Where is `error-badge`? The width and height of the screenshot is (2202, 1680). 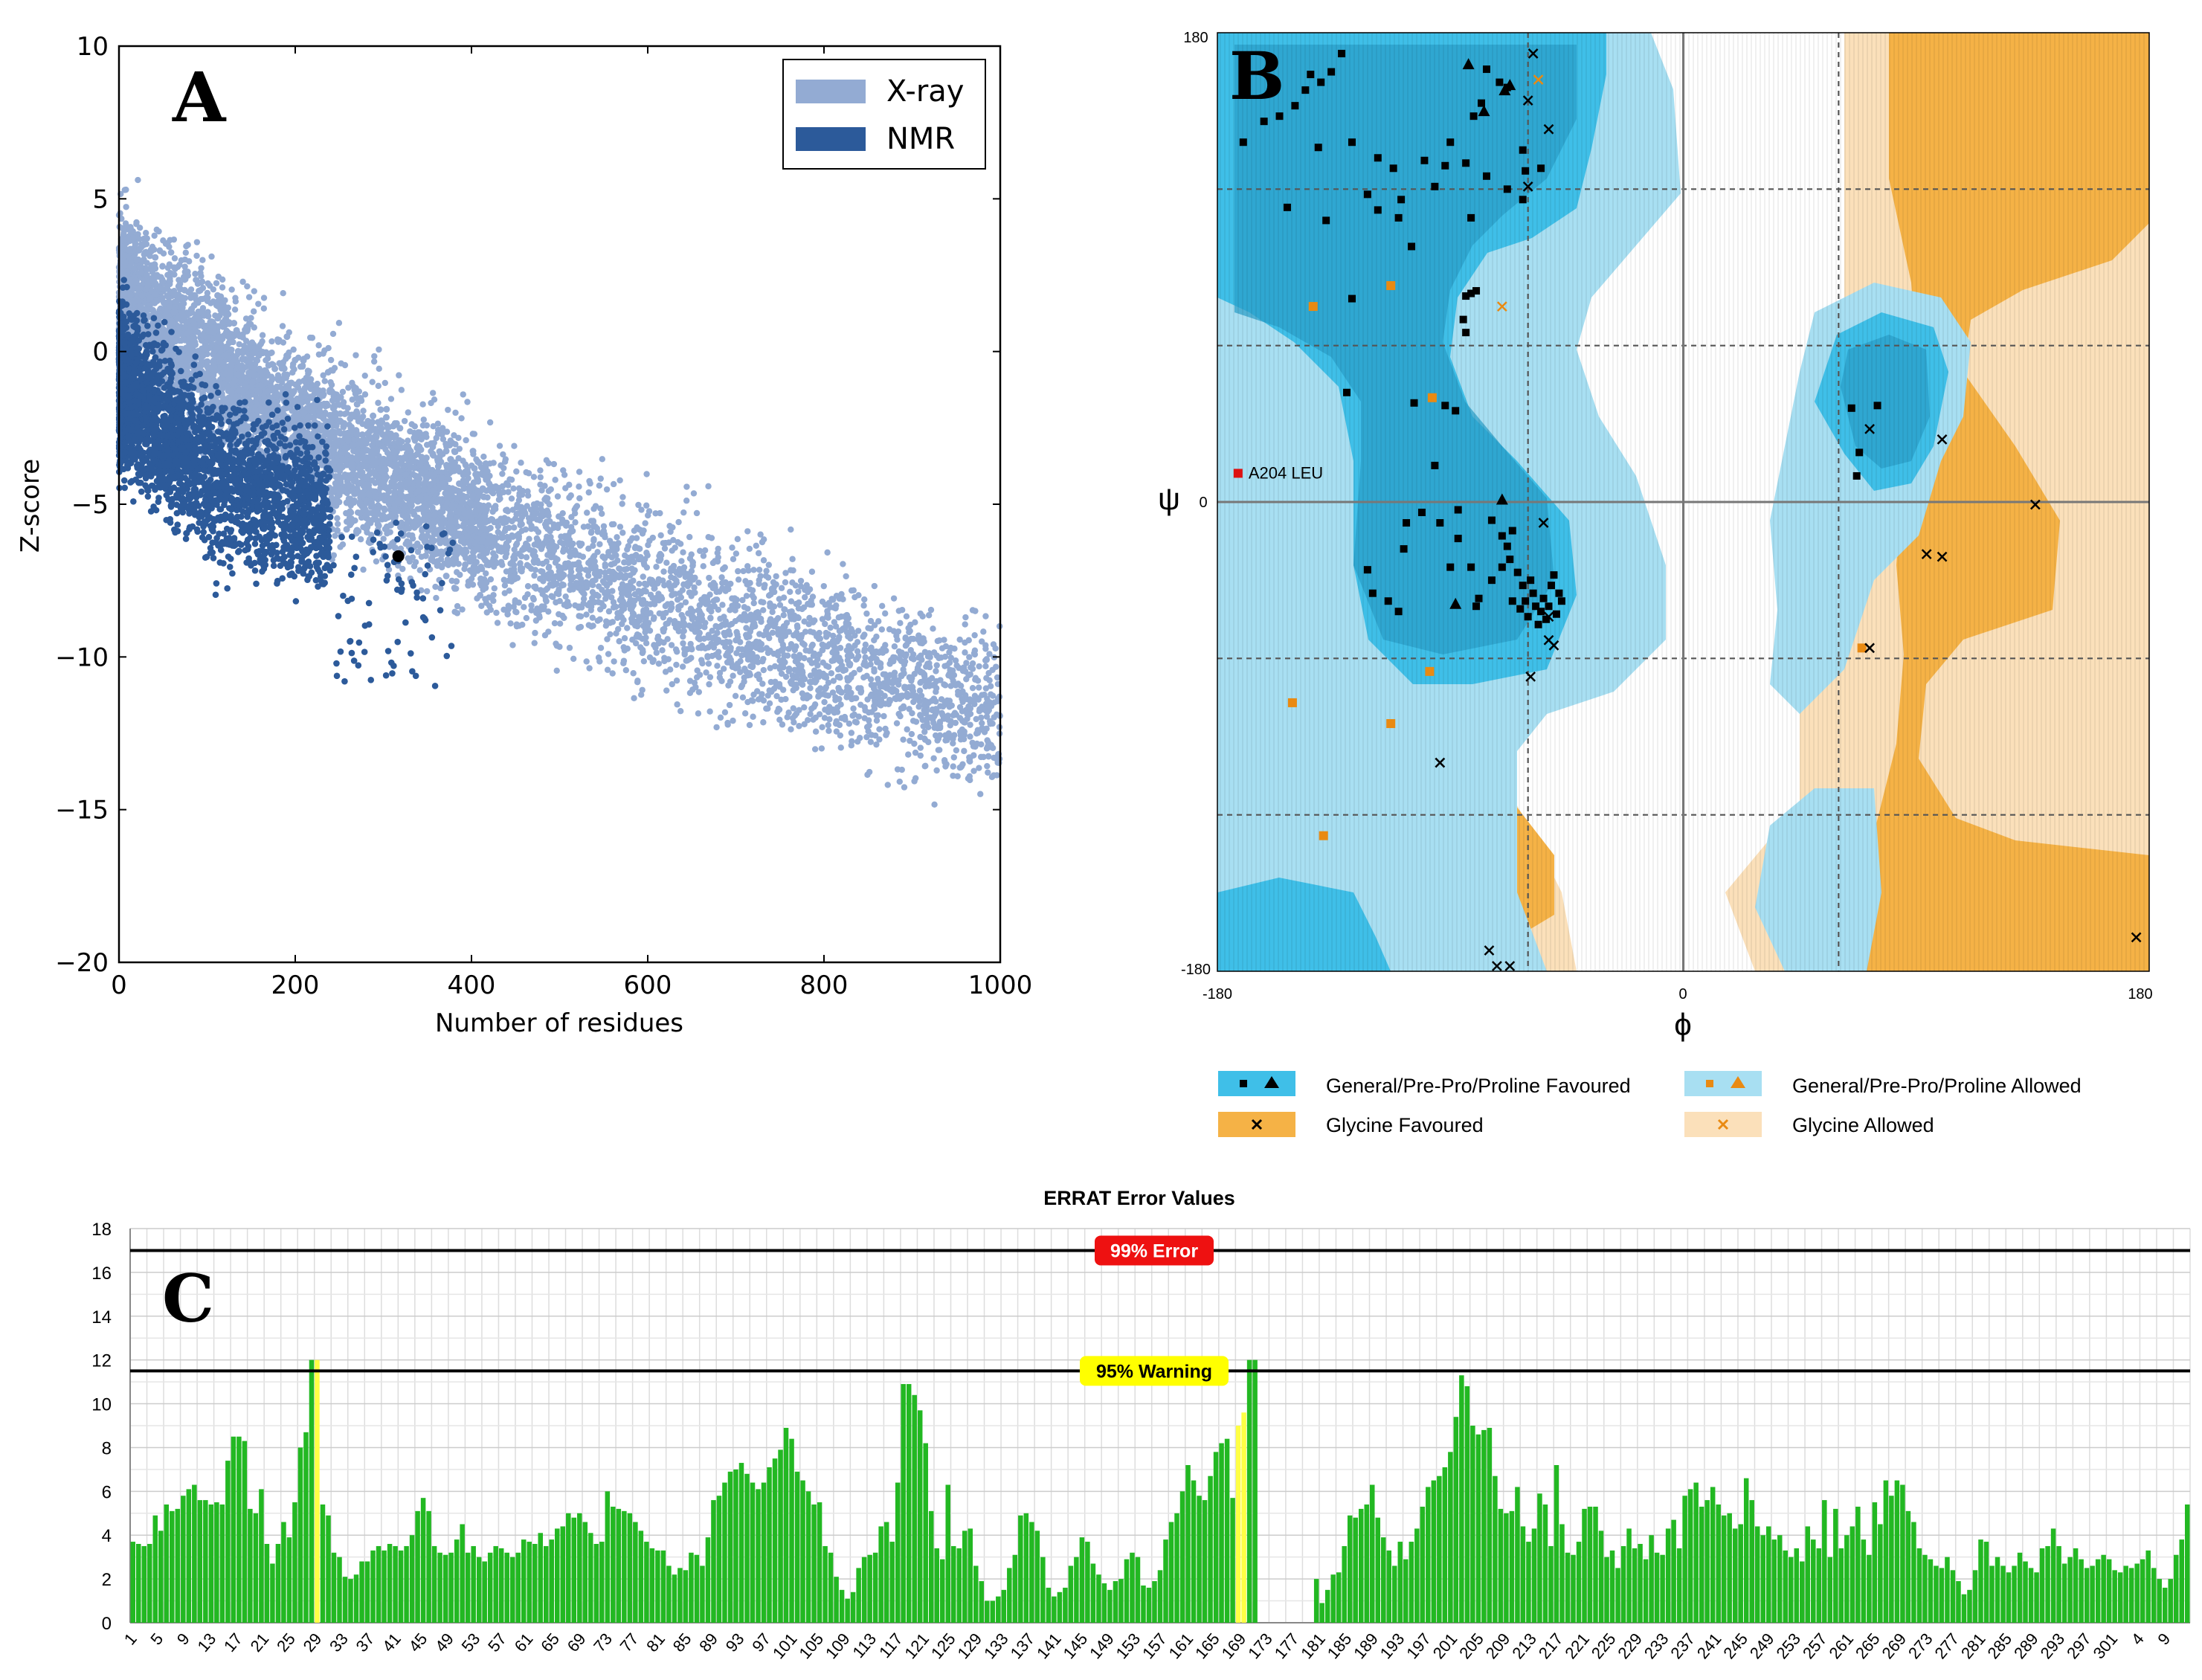
error-badge is located at coordinates (1154, 1250).